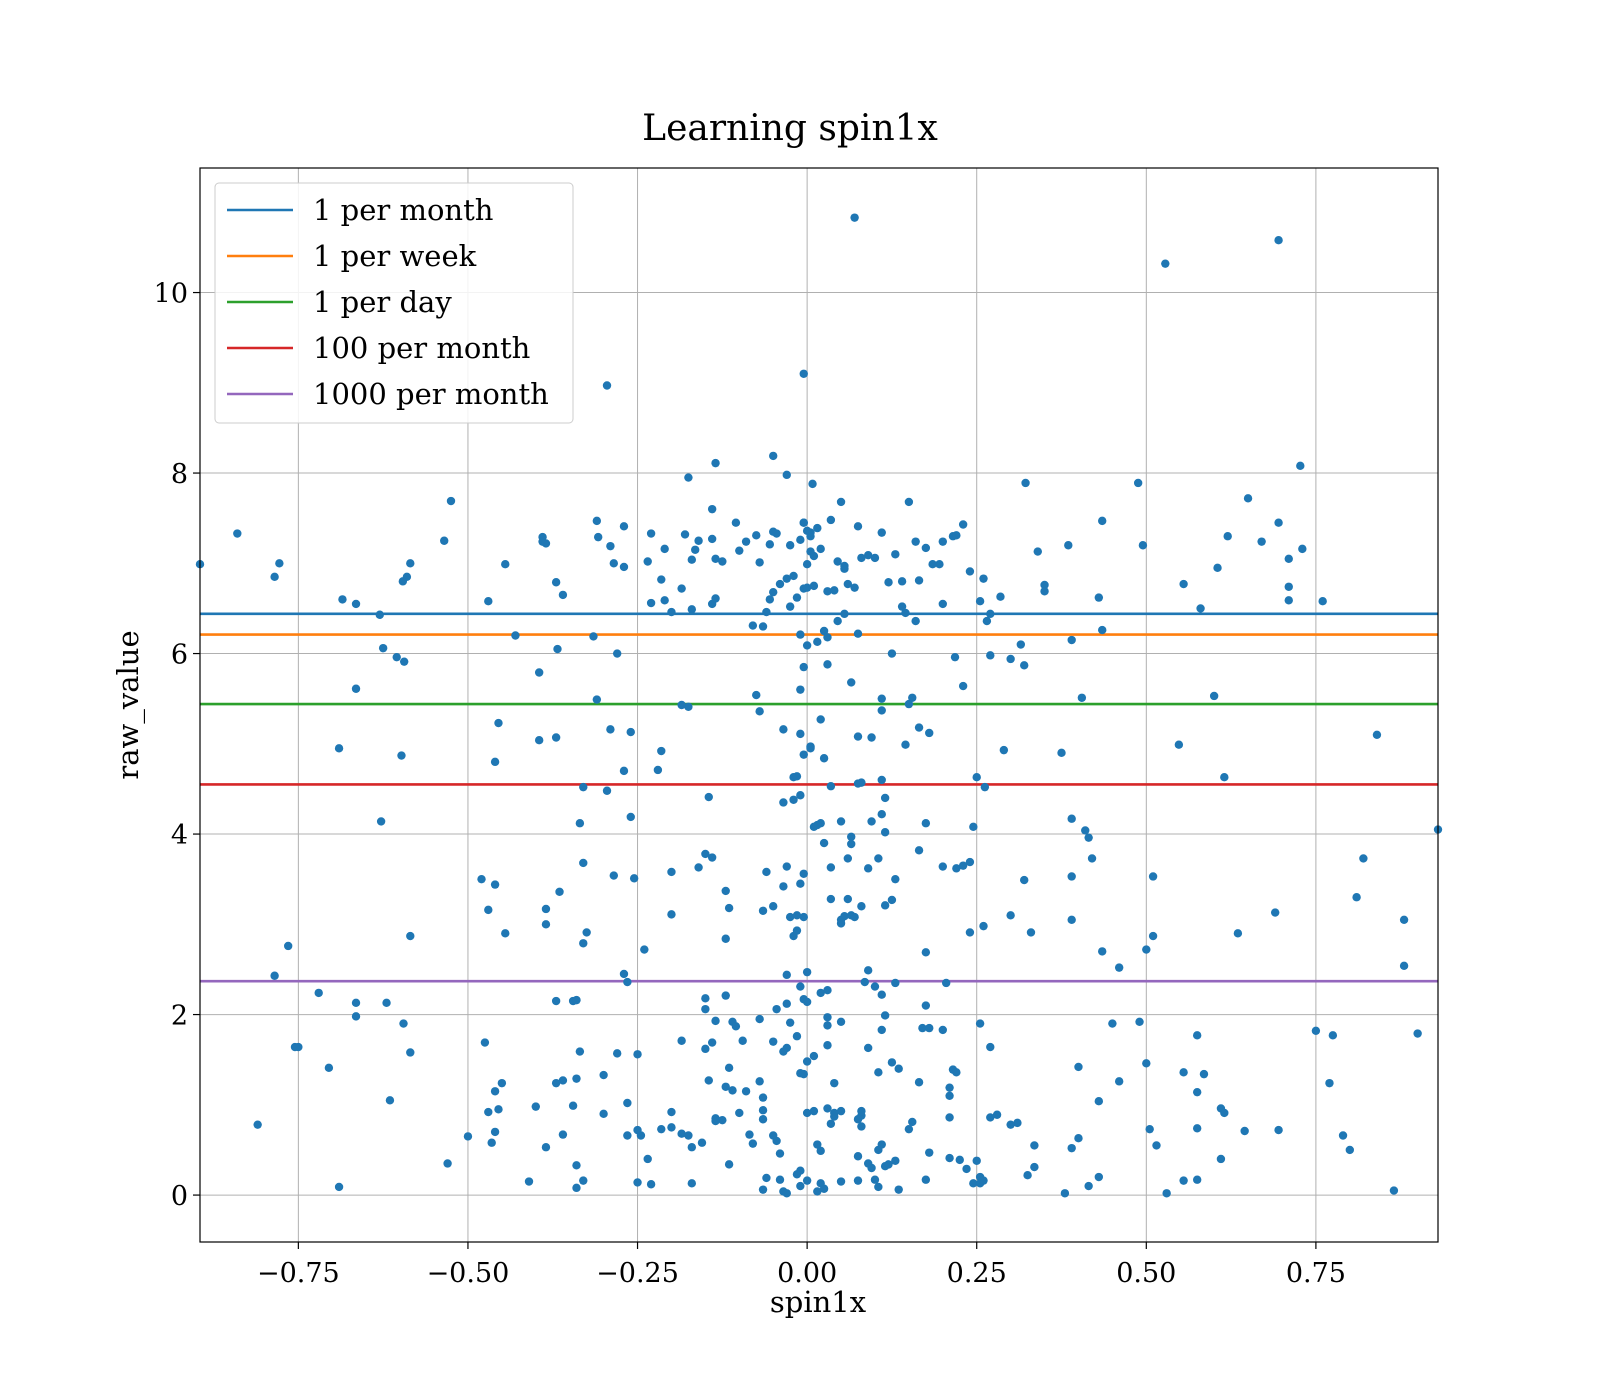  Describe the element at coordinates (298, 1273) in the screenshot. I see `x-tick-label: −0.75` at that location.